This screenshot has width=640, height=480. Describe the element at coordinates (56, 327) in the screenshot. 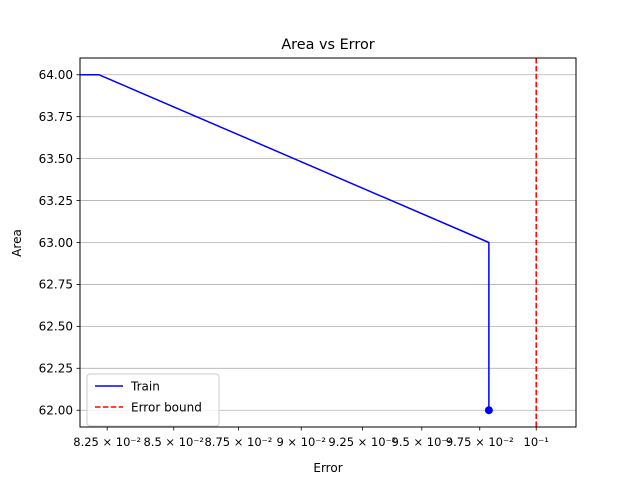

I see `y-tick-label: 62.50` at that location.